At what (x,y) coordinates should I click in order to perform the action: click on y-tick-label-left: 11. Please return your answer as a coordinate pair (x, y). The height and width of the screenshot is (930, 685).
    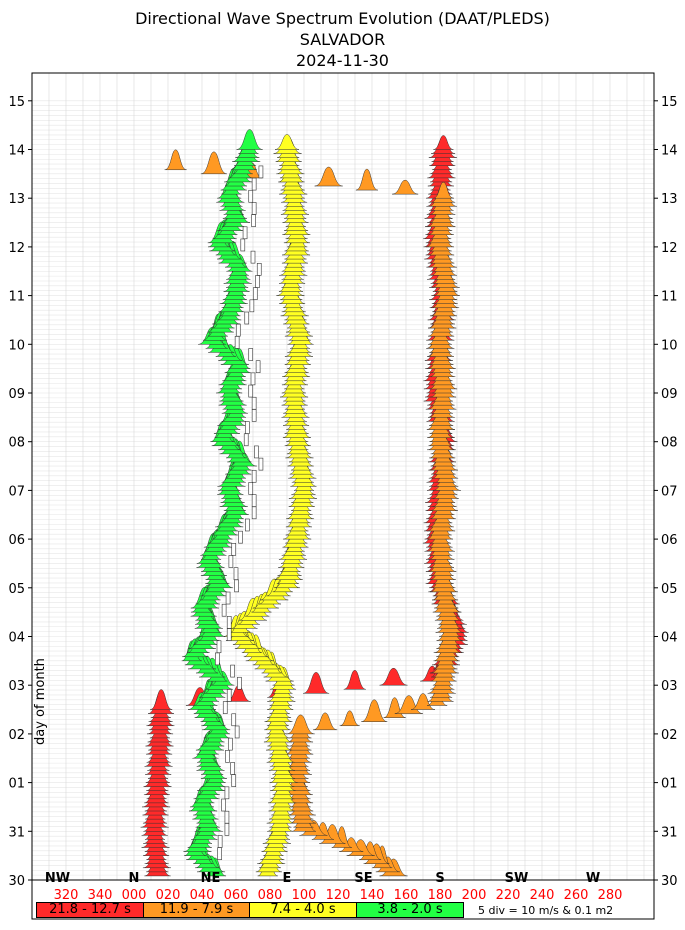
    Looking at the image, I should click on (16, 297).